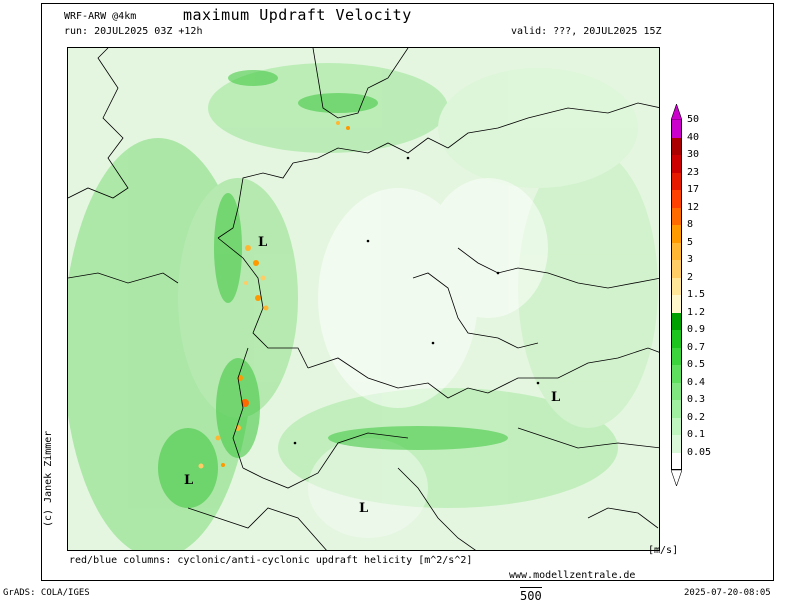 This screenshot has width=800, height=603. Describe the element at coordinates (696, 364) in the screenshot. I see `colorbar-level-label: 0.5` at that location.